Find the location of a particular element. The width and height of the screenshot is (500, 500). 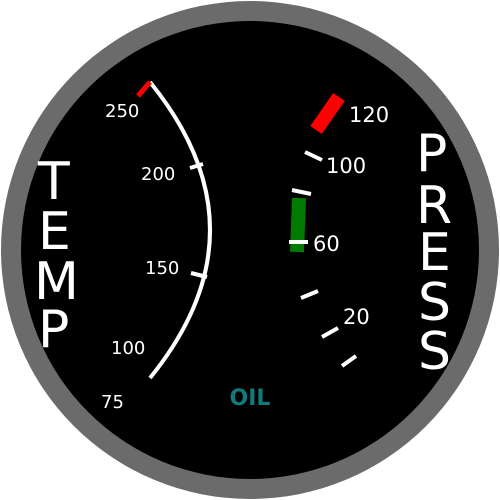

press-danger-band is located at coordinates (327, 113).